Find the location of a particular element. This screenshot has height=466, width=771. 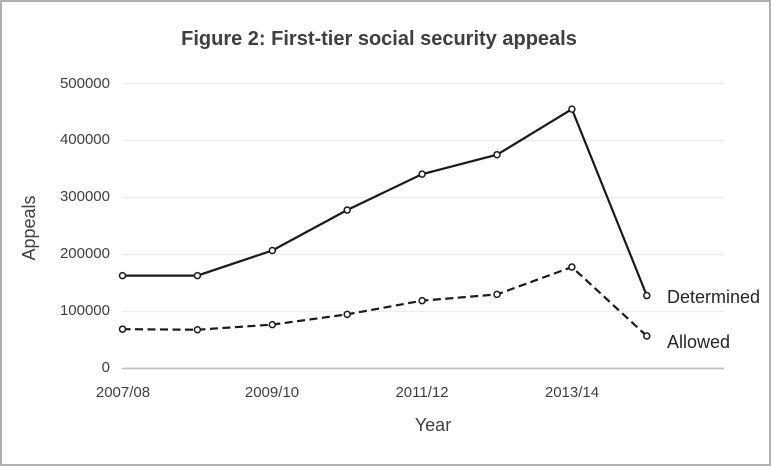

y-tick-label: 500000 is located at coordinates (84, 83).